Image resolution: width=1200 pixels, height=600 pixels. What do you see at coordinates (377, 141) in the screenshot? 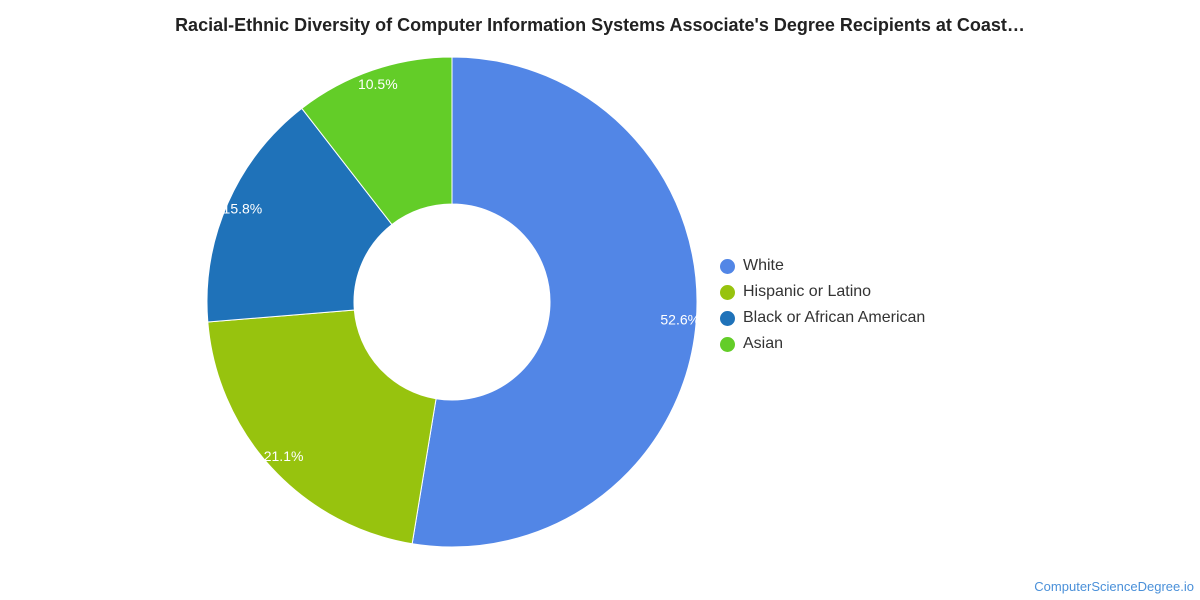
I see `slice-asian` at bounding box center [377, 141].